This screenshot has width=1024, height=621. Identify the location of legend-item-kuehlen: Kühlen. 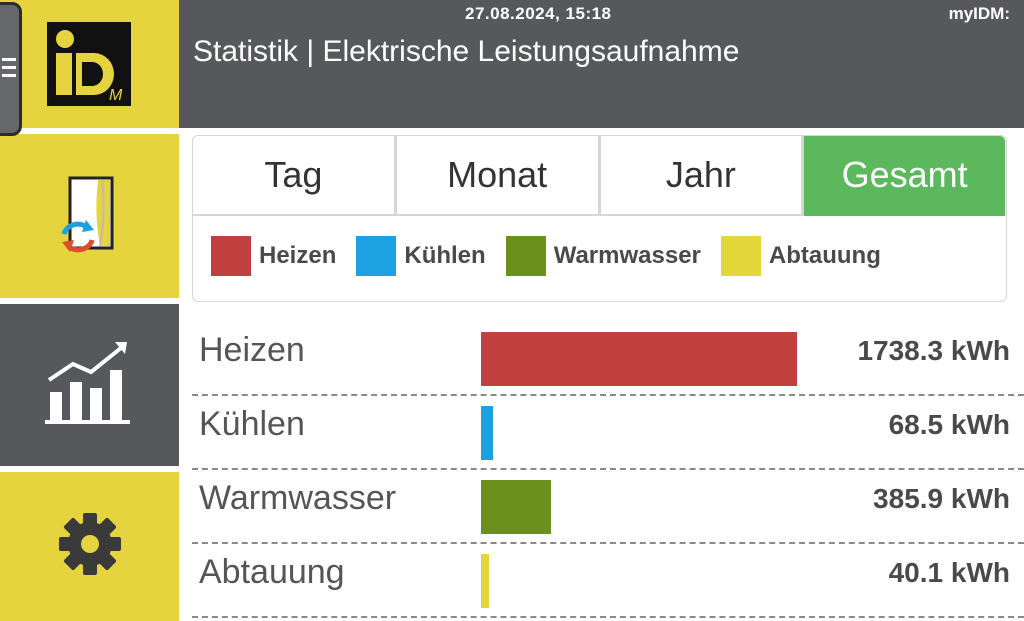
(421, 256).